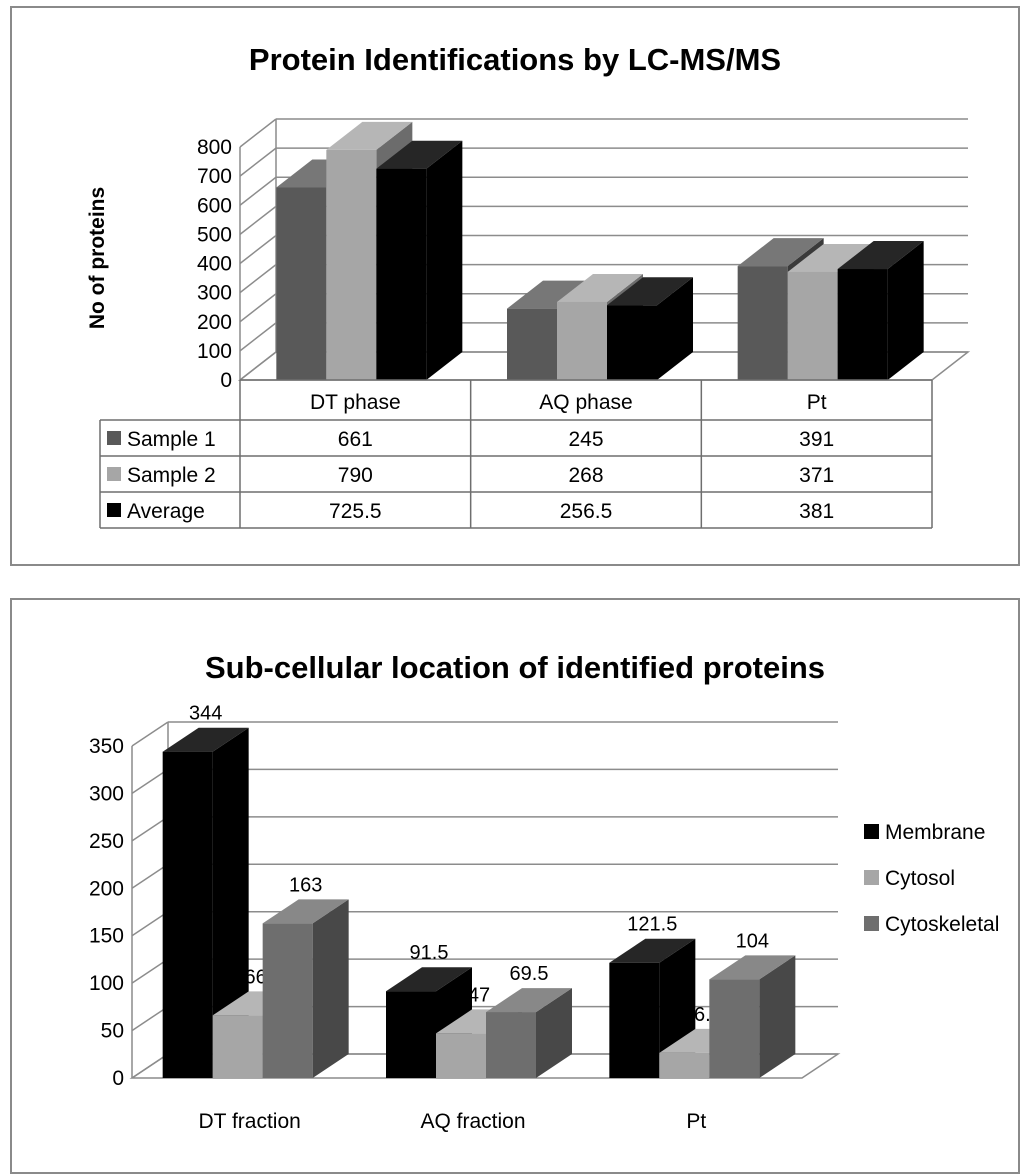 The image size is (1032, 1174). Describe the element at coordinates (106, 912) in the screenshot. I see `y-tick-labels: 0 50 100 150 200 250 300 350` at that location.